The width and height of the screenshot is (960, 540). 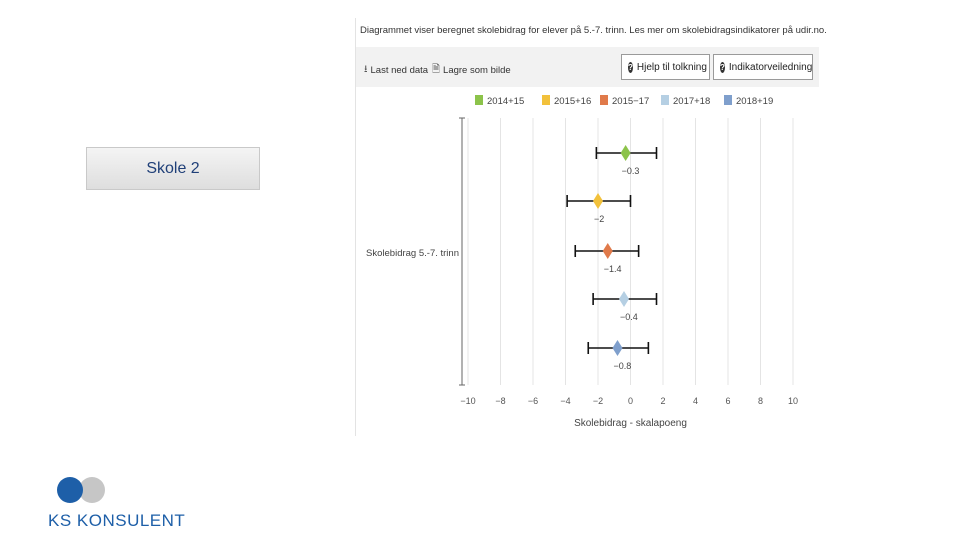 What do you see at coordinates (131, 503) in the screenshot?
I see `company-logo: KS KONSULENT` at bounding box center [131, 503].